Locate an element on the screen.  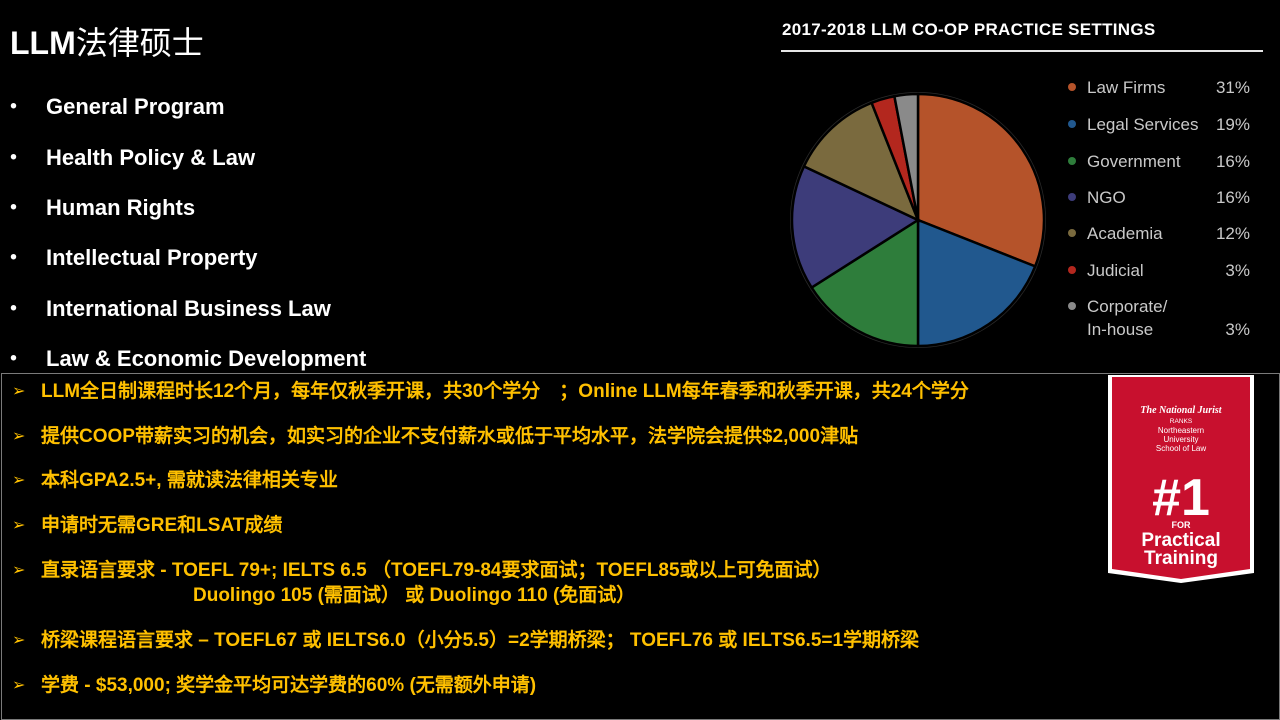
legend-label: Government is located at coordinates (1134, 161).